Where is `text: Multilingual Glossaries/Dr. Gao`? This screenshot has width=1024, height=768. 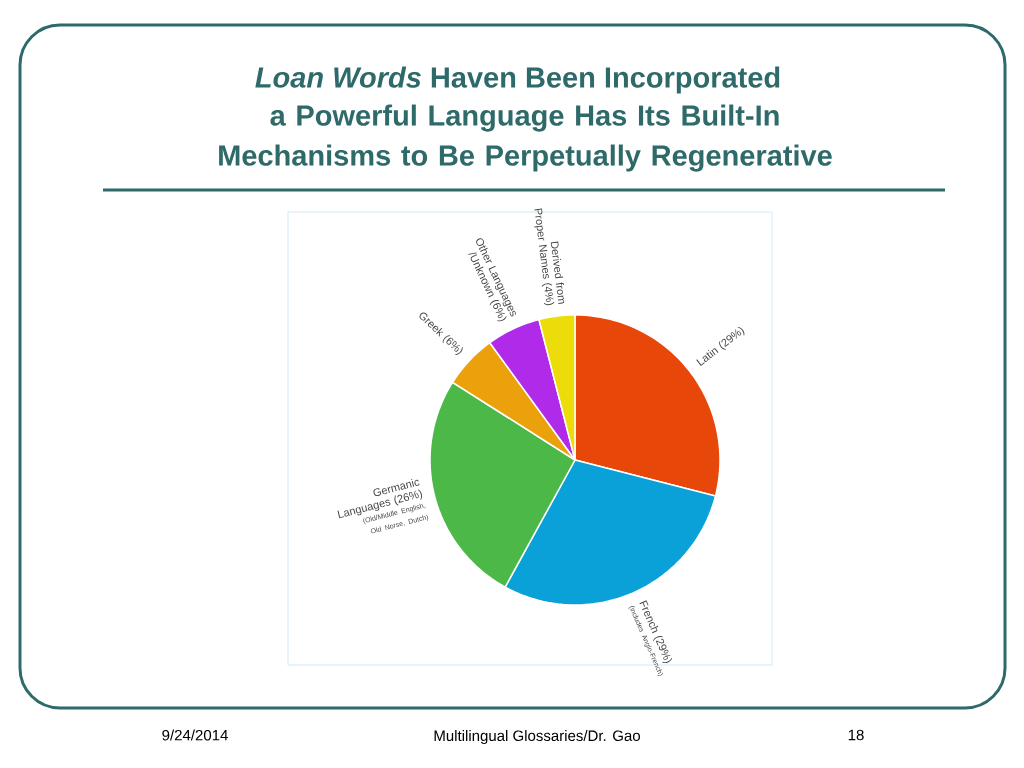 text: Multilingual Glossaries/Dr. Gao is located at coordinates (537, 737).